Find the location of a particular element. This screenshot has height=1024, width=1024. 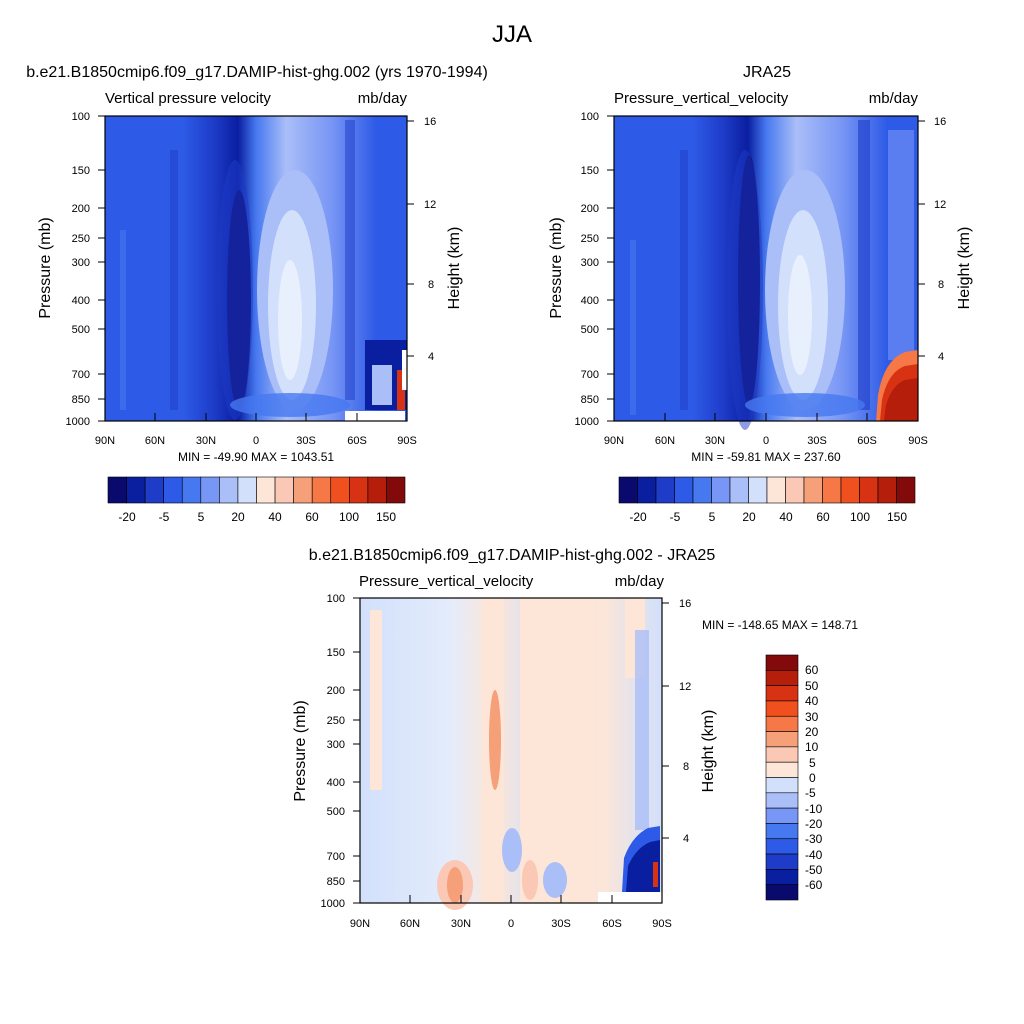

colorbar-label: -5 is located at coordinates (675, 517).